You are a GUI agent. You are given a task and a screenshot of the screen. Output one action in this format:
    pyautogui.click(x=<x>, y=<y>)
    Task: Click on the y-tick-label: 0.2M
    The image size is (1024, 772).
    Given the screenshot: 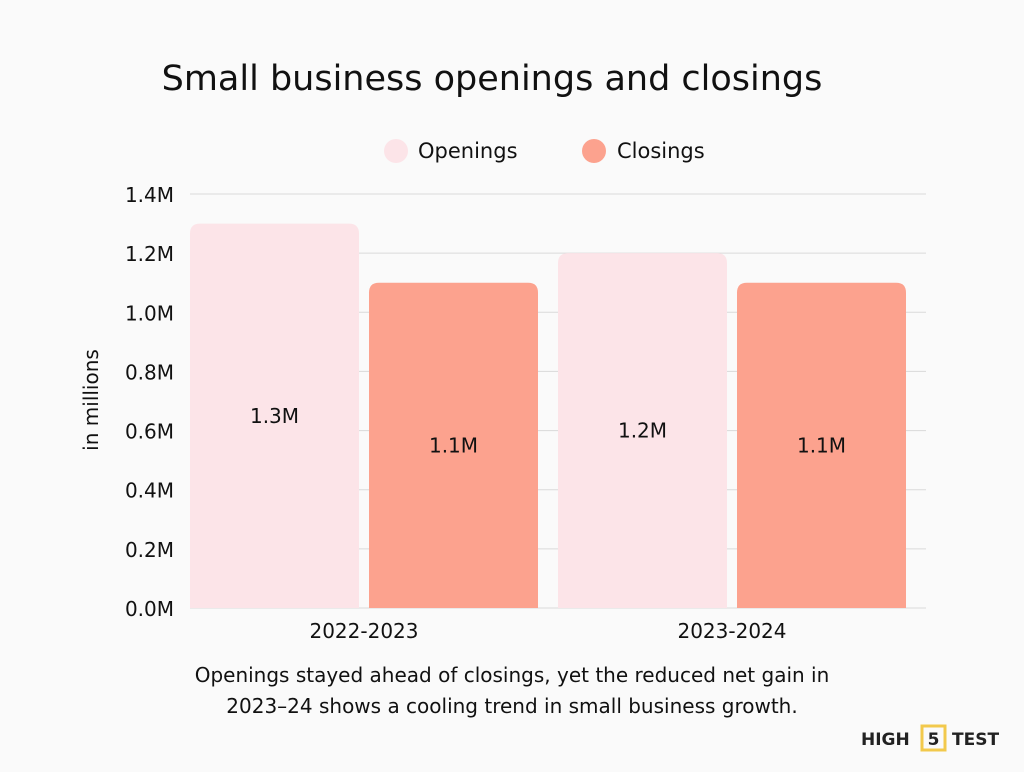 What is the action you would take?
    pyautogui.click(x=149, y=550)
    